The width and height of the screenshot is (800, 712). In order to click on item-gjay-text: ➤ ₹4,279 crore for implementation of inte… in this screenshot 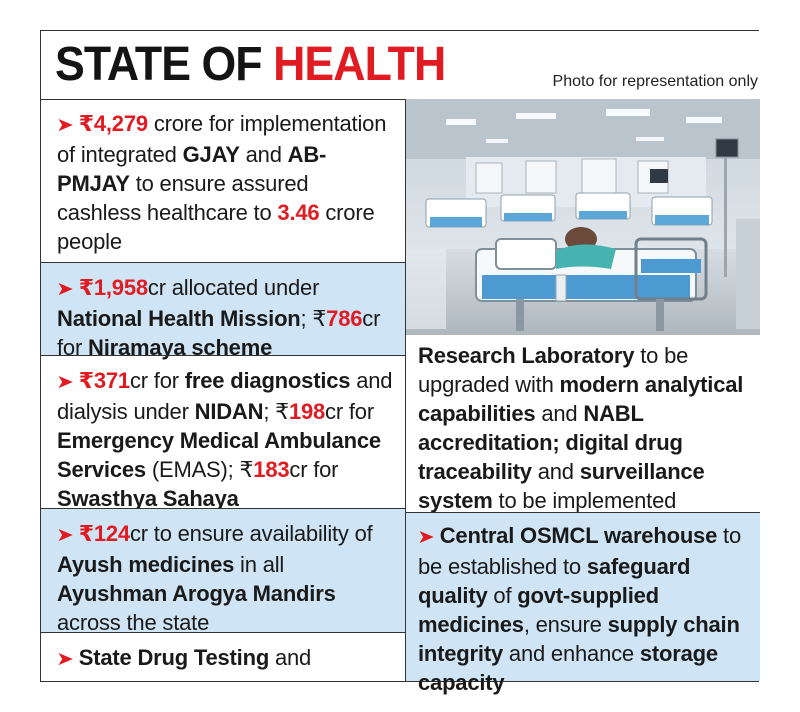, I will do `click(226, 182)`.